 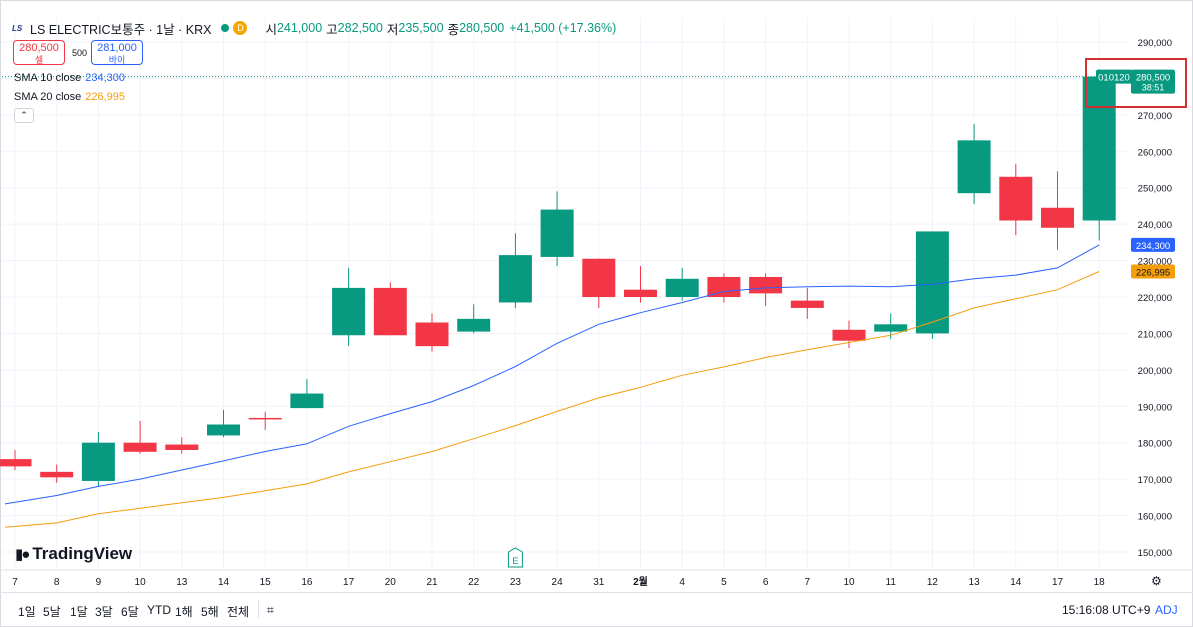 I want to click on range-button-1y: 1해, so click(x=184, y=612).